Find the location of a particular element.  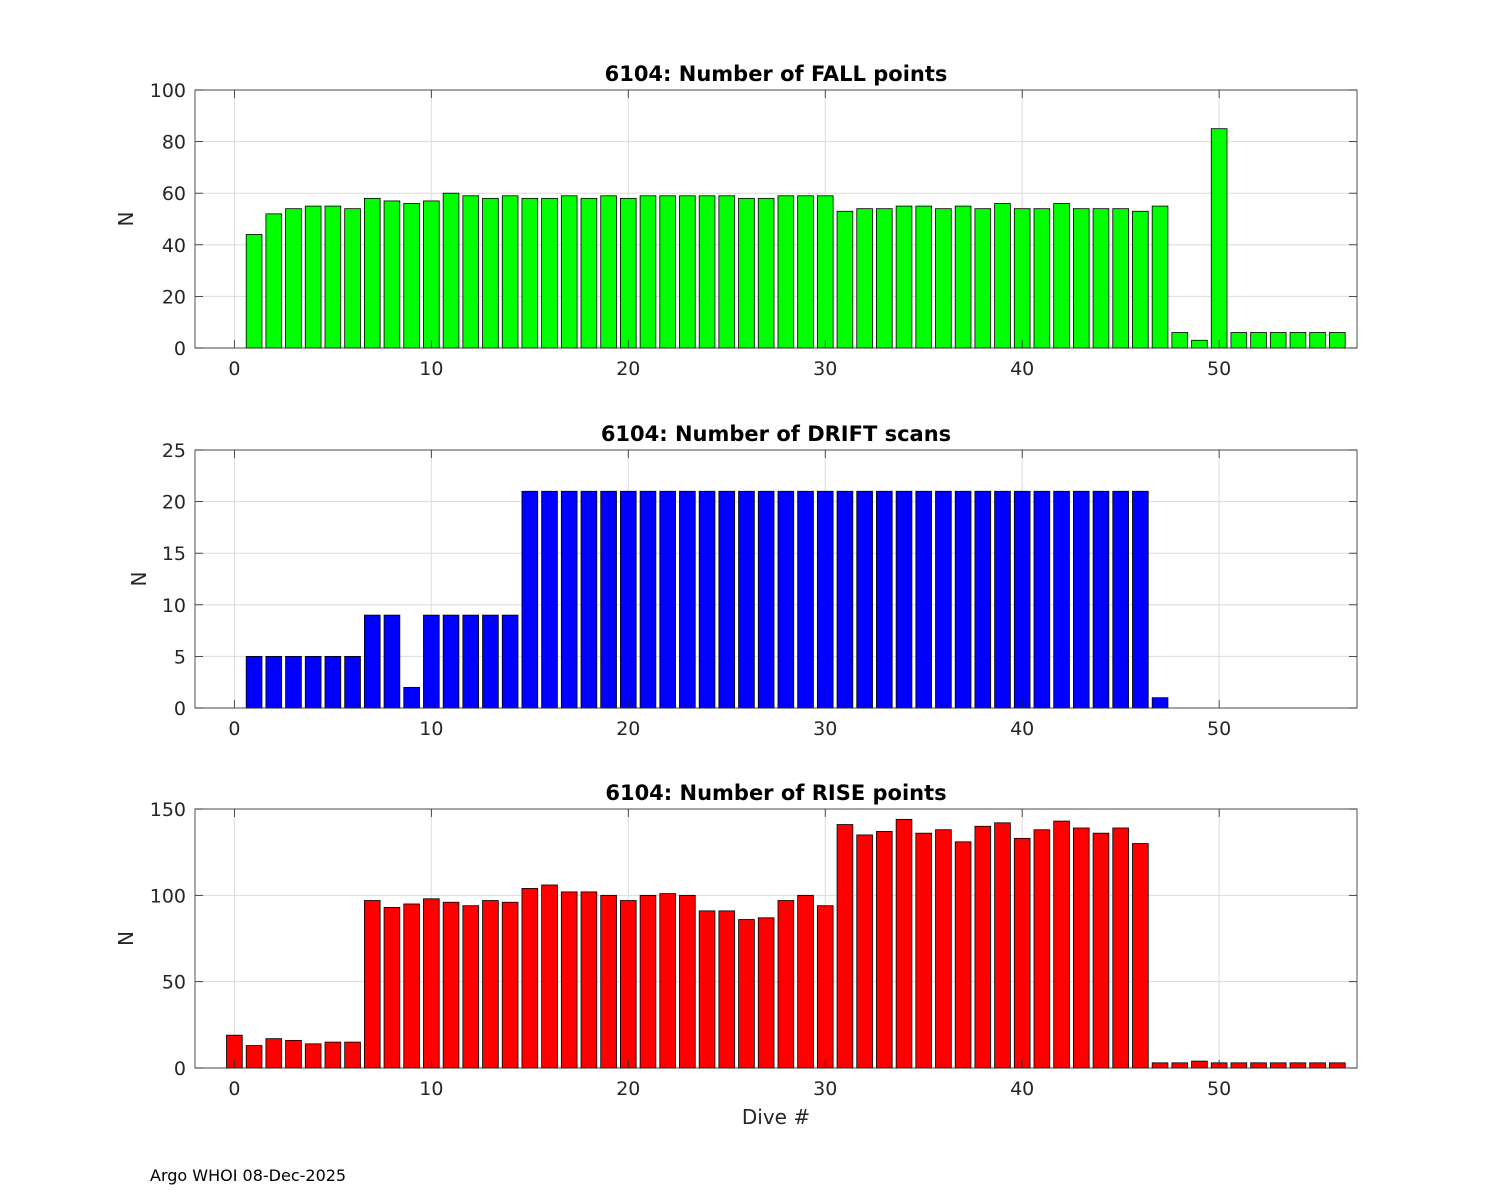

y-tick-label: 10 is located at coordinates (174, 606).